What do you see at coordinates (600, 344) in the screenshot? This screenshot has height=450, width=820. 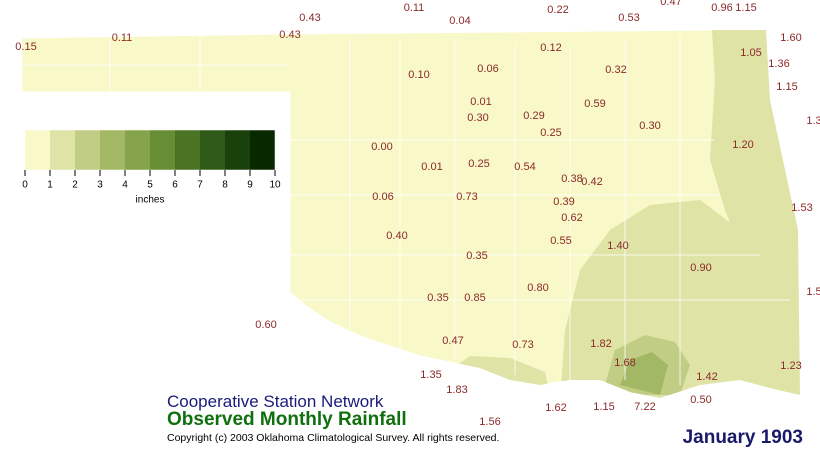 I see `station-value: 1.82` at bounding box center [600, 344].